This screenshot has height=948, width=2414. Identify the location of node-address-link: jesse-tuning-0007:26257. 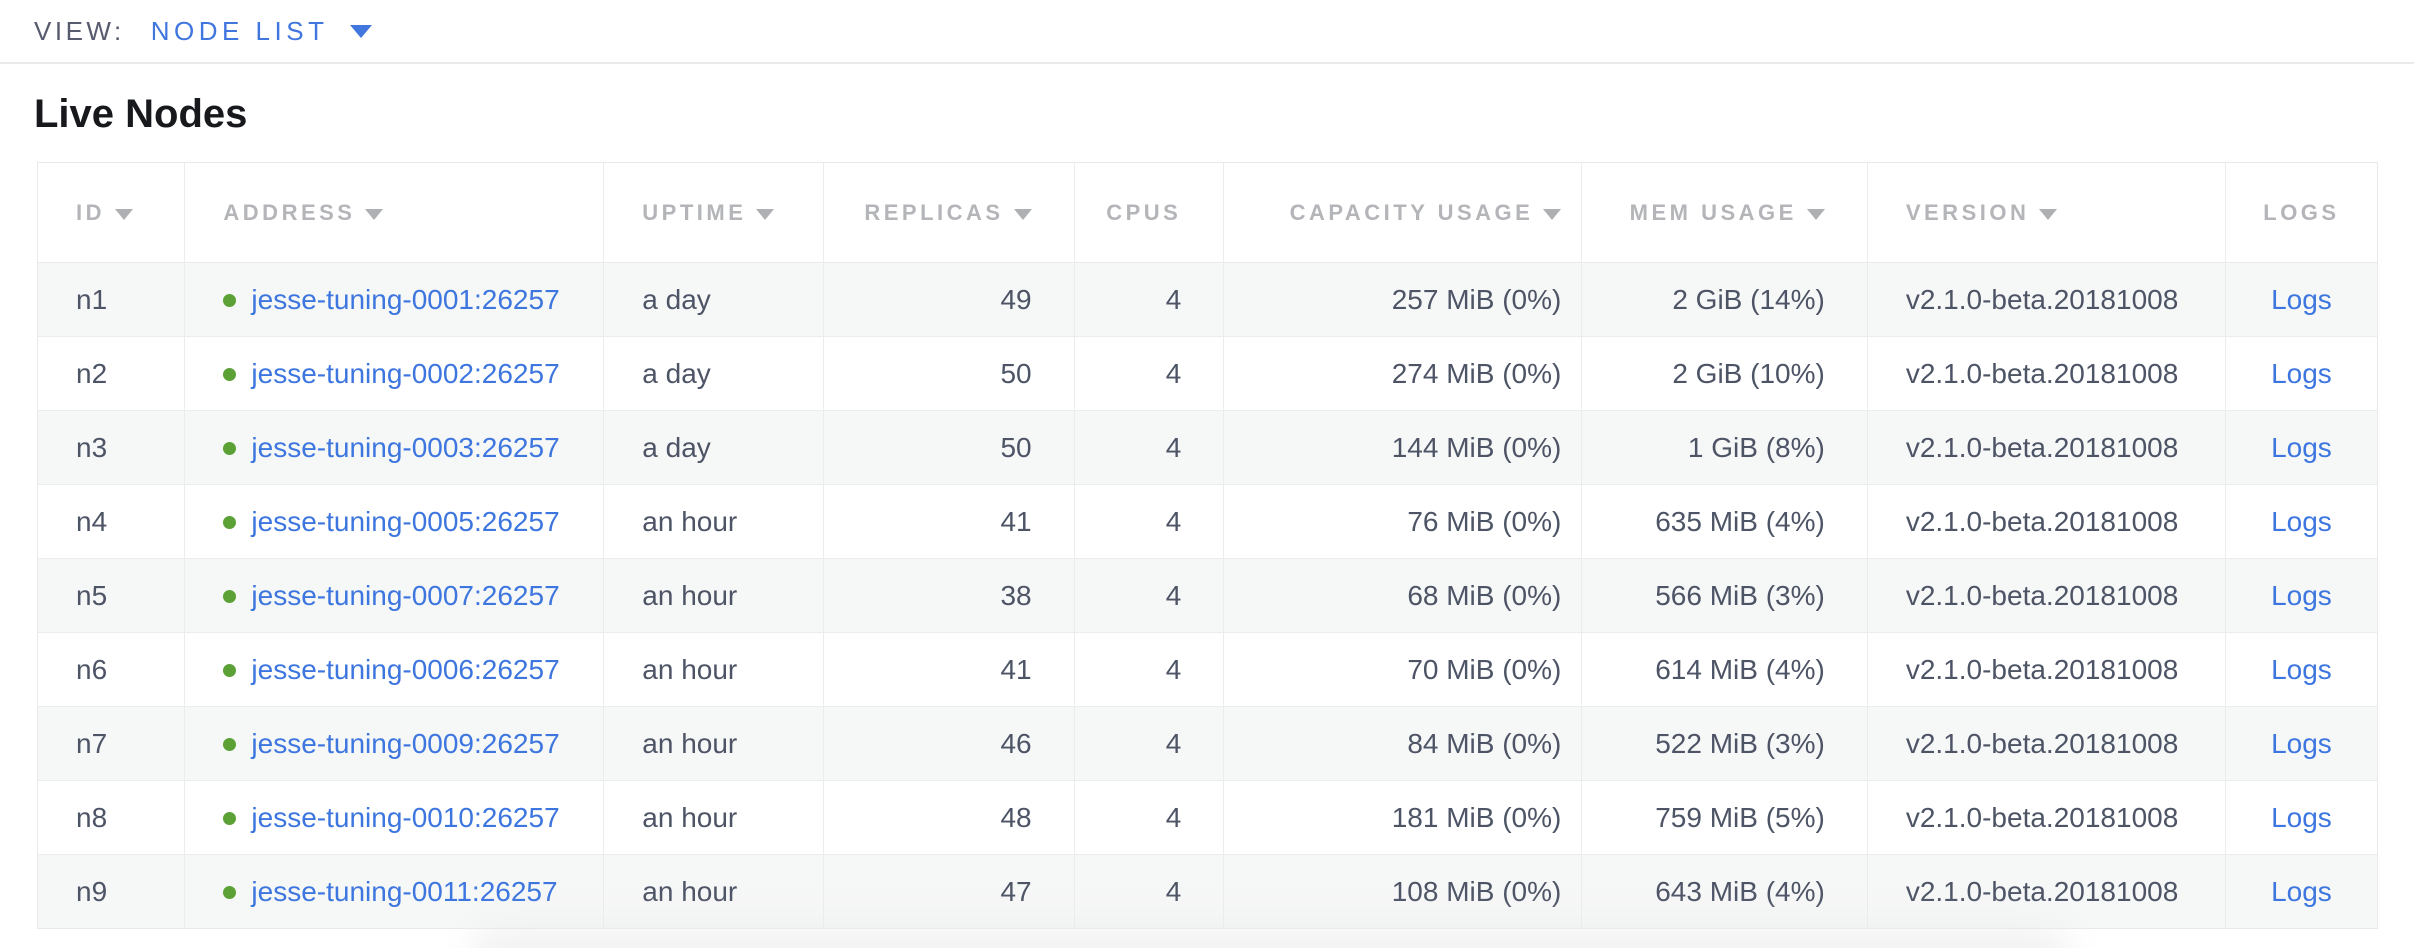
(405, 595).